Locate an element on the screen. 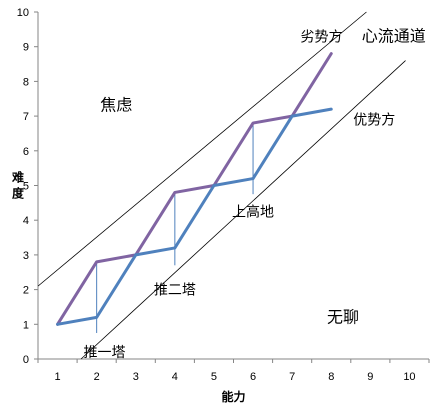 The height and width of the screenshot is (417, 439). x-tick-label: 3 is located at coordinates (136, 377).